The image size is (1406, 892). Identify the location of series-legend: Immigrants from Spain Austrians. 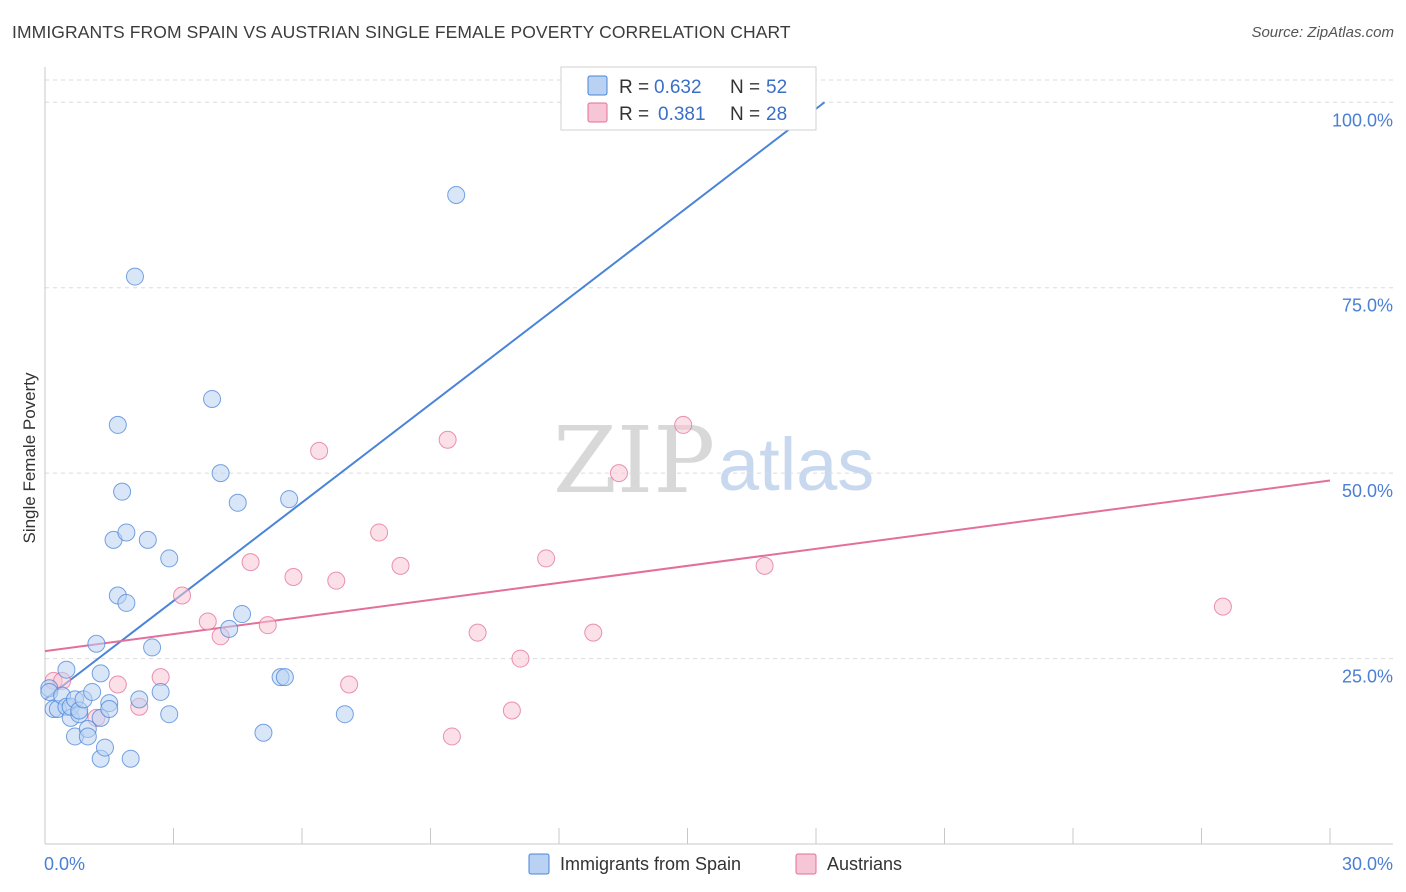
(715, 864).